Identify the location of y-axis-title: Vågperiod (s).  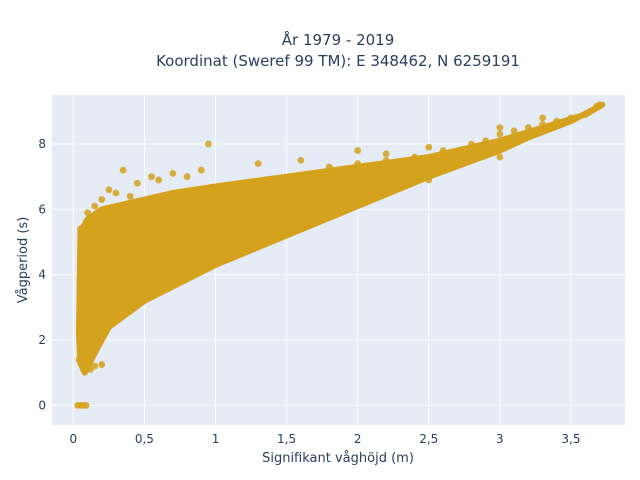
(23, 260).